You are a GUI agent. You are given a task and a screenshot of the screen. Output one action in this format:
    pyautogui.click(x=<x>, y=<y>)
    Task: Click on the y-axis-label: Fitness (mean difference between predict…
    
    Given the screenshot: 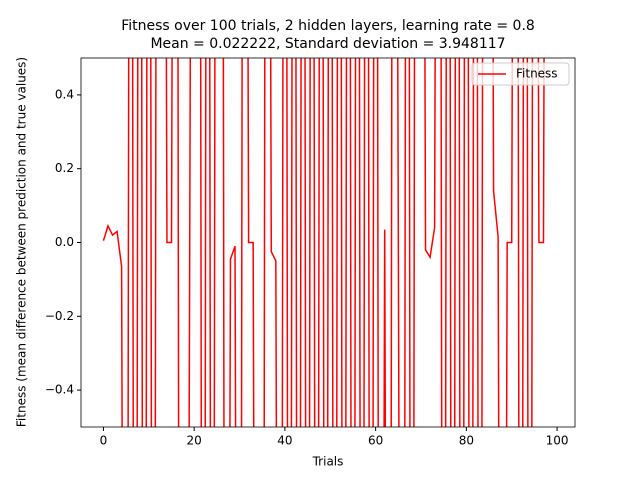 What is the action you would take?
    pyautogui.click(x=22, y=242)
    